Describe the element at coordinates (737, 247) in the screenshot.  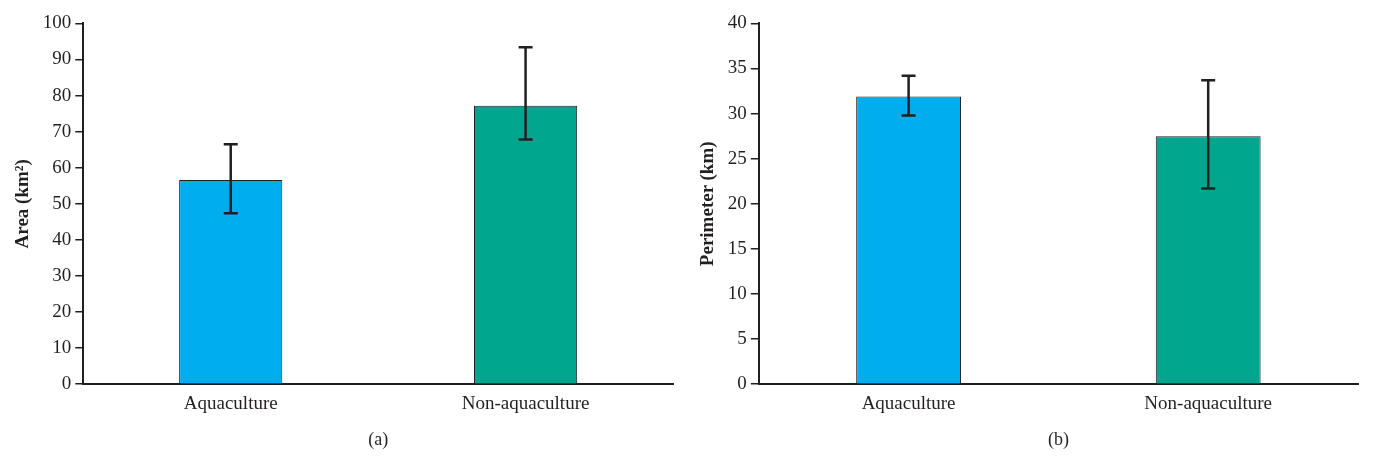
I see `y-tick-label: 15` at that location.